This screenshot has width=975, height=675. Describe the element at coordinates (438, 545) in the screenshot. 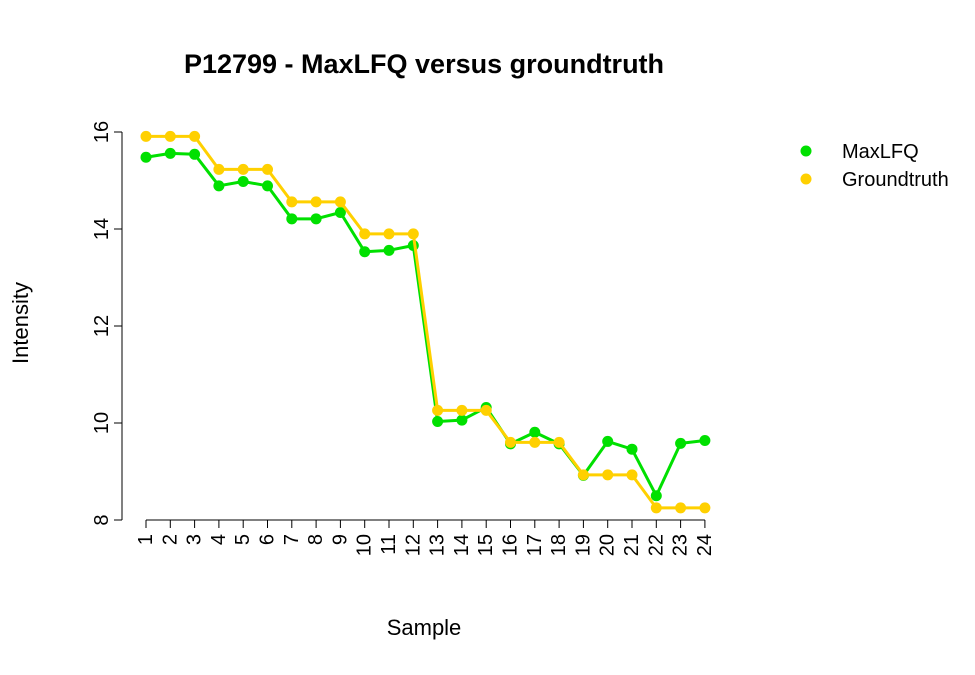

I see `x-tick-label: 13` at that location.